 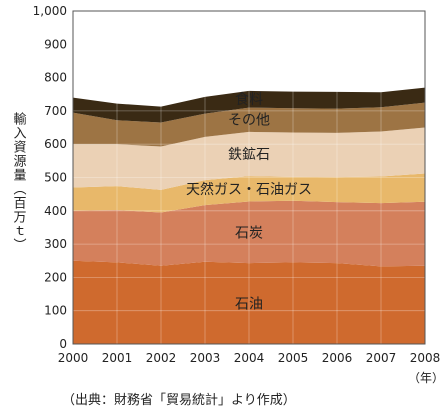 What do you see at coordinates (73, 358) in the screenshot?
I see `x-tick-label: 2000` at bounding box center [73, 358].